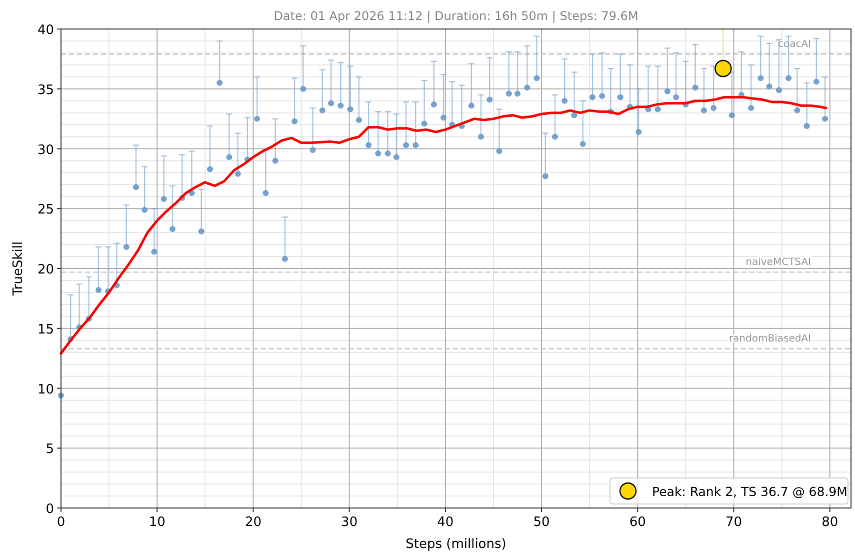  What do you see at coordinates (830, 522) in the screenshot?
I see `x-tick-label: 80` at bounding box center [830, 522].